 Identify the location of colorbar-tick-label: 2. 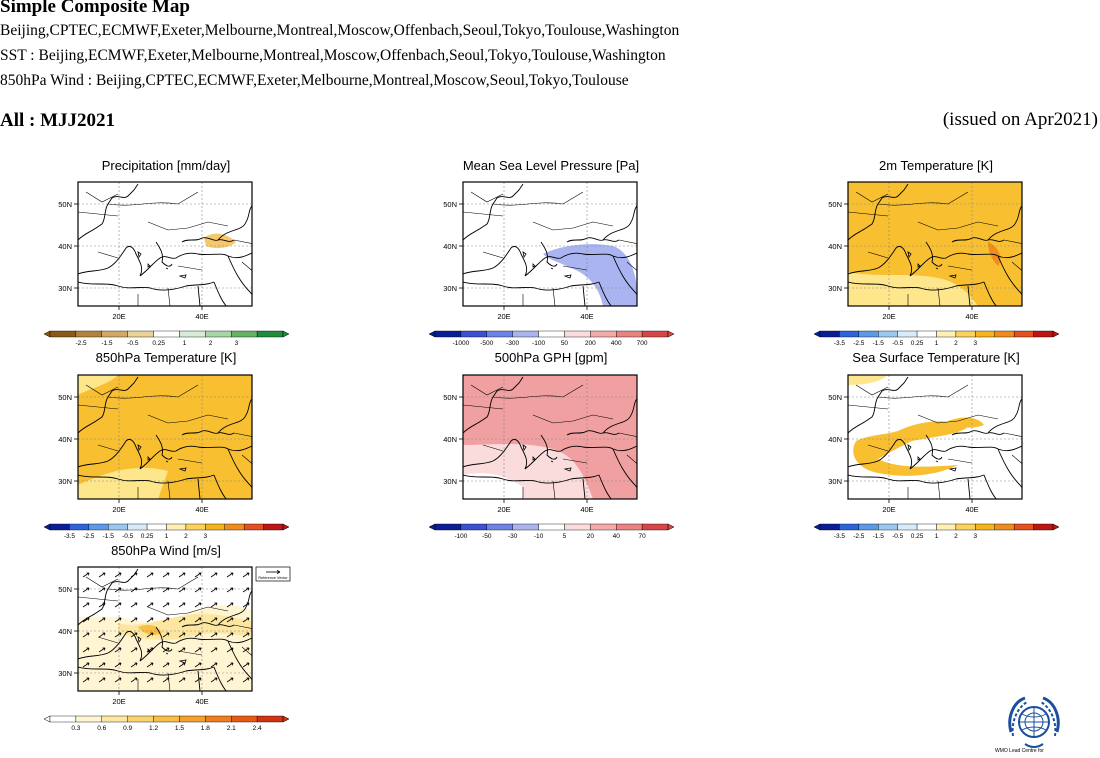
(186, 536).